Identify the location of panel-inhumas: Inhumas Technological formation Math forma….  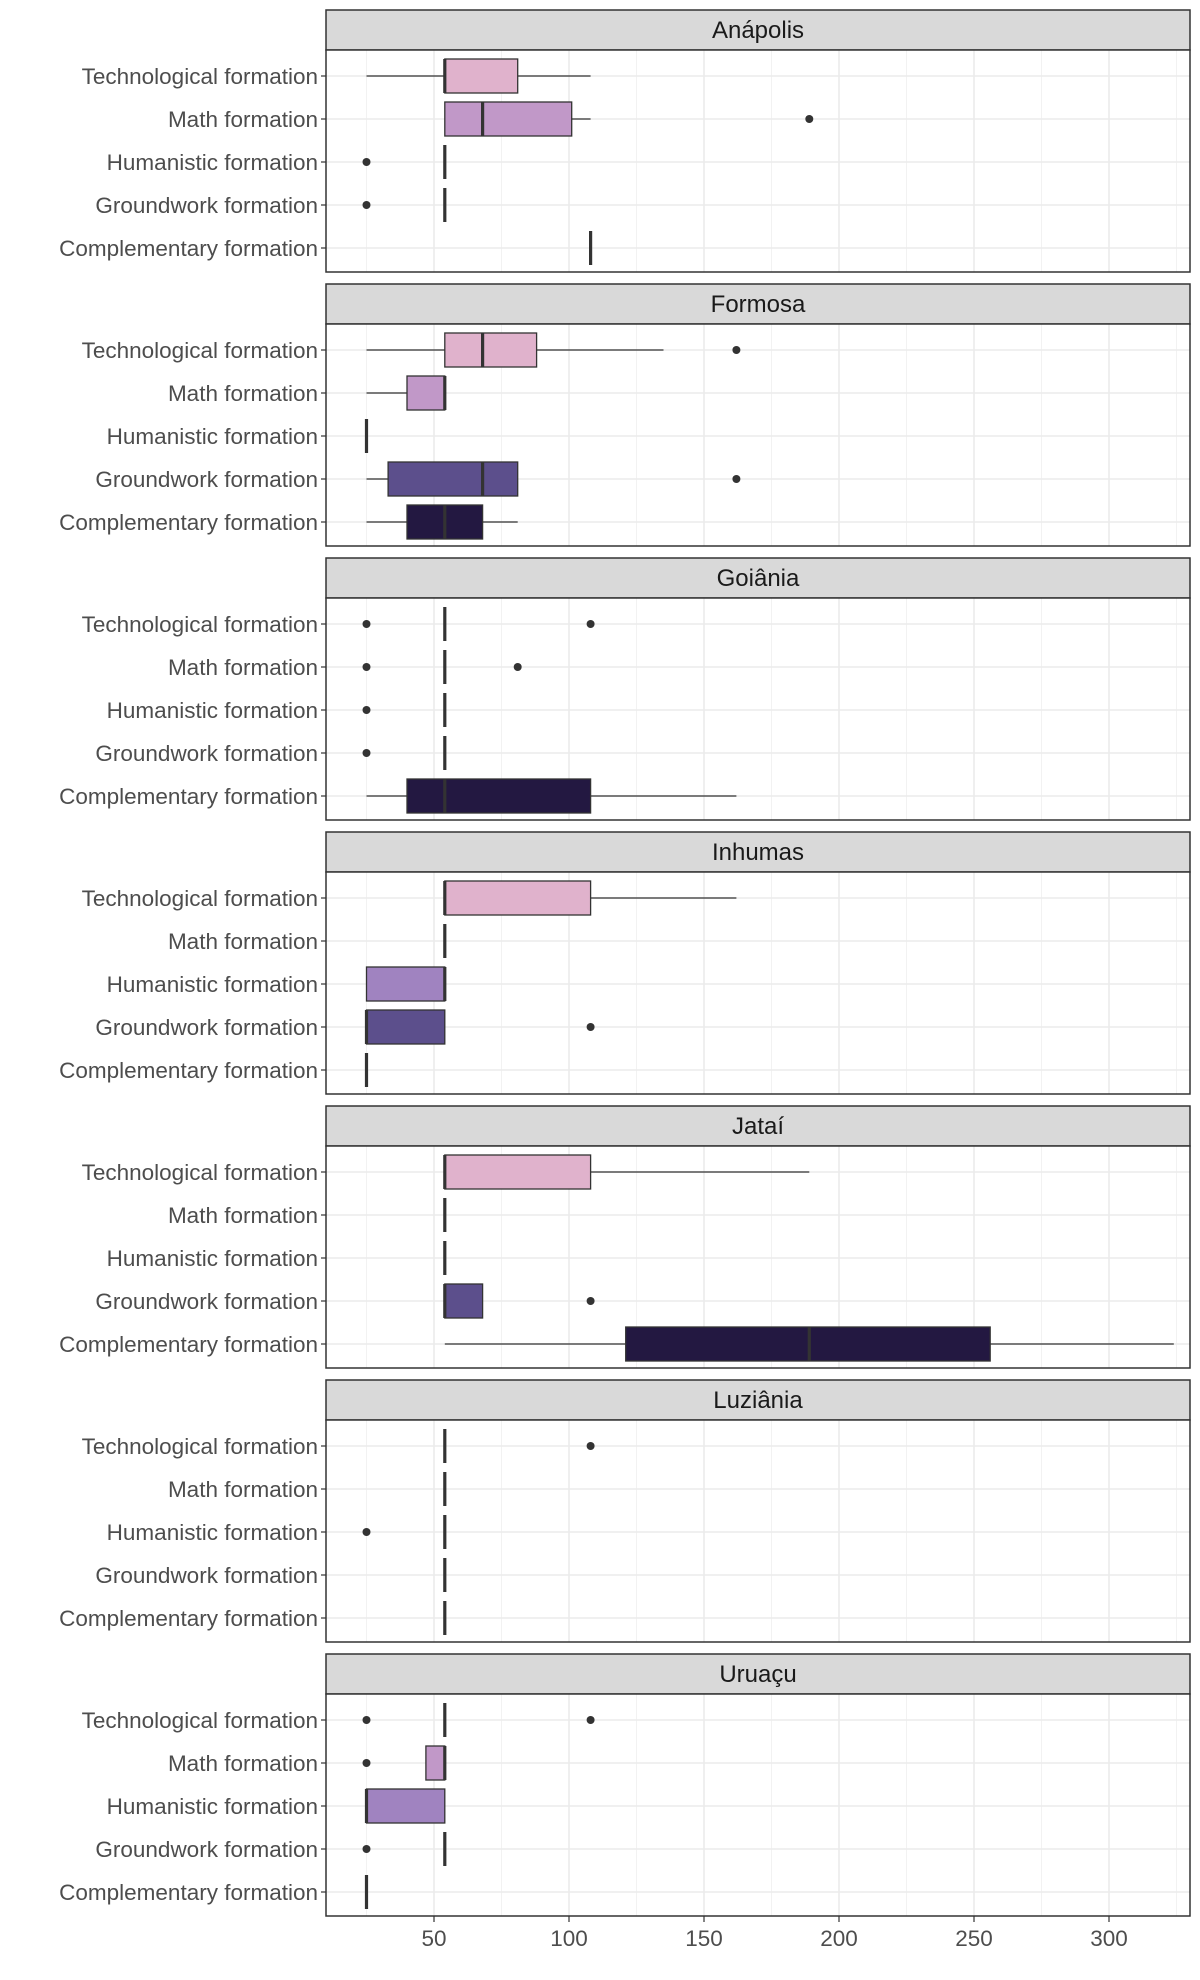
(625, 963).